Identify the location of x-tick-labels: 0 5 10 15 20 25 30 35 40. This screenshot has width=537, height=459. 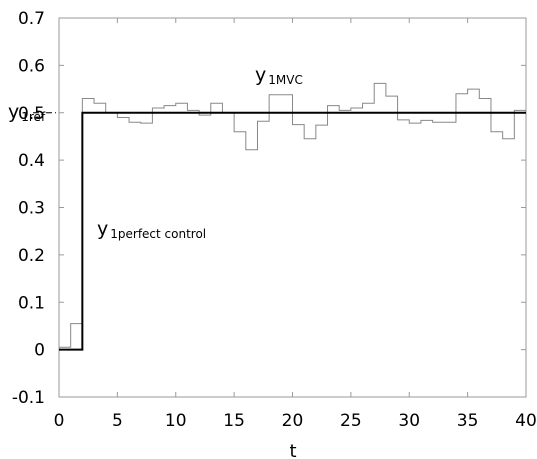
(295, 421).